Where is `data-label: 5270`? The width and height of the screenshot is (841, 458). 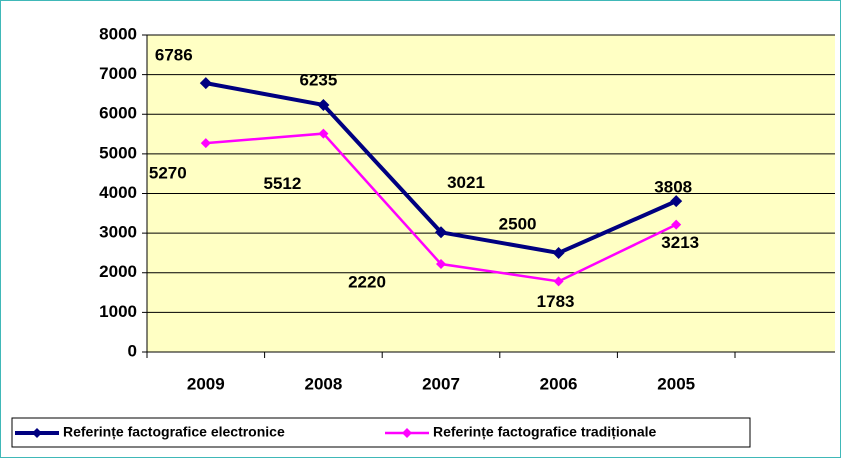
data-label: 5270 is located at coordinates (168, 173).